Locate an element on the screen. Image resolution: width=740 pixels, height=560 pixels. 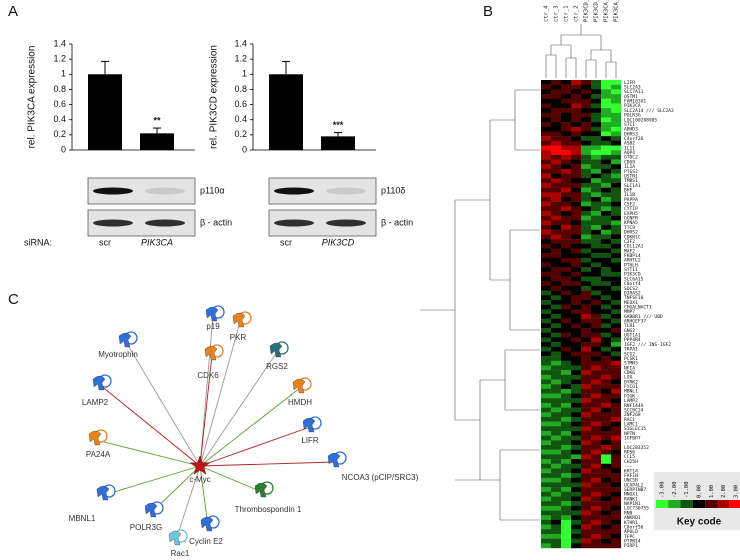
panel-letter: B is located at coordinates (488, 11).